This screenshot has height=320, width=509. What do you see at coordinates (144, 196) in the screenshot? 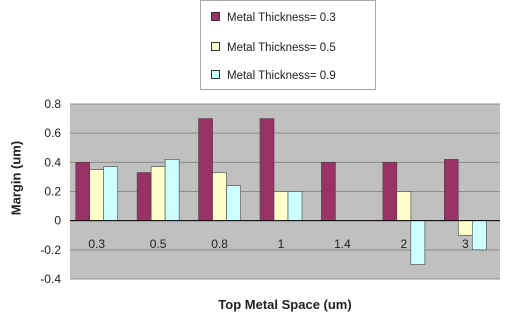
I see `bar-series-0-0.5` at bounding box center [144, 196].